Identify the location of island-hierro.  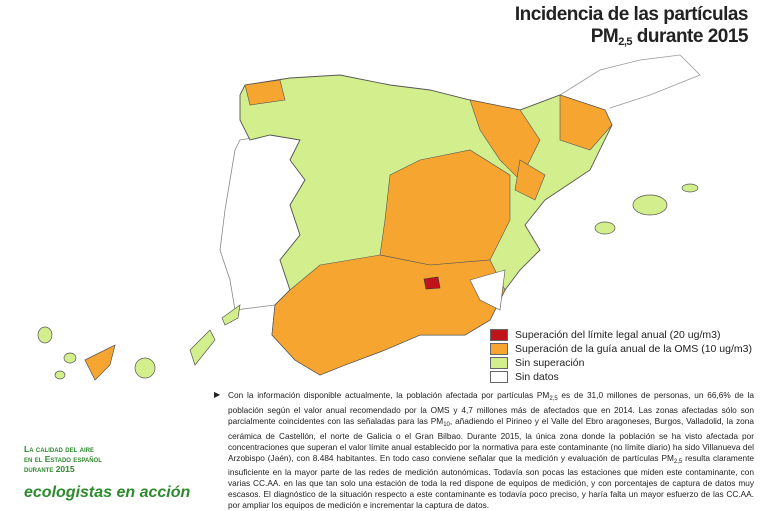
(60, 375).